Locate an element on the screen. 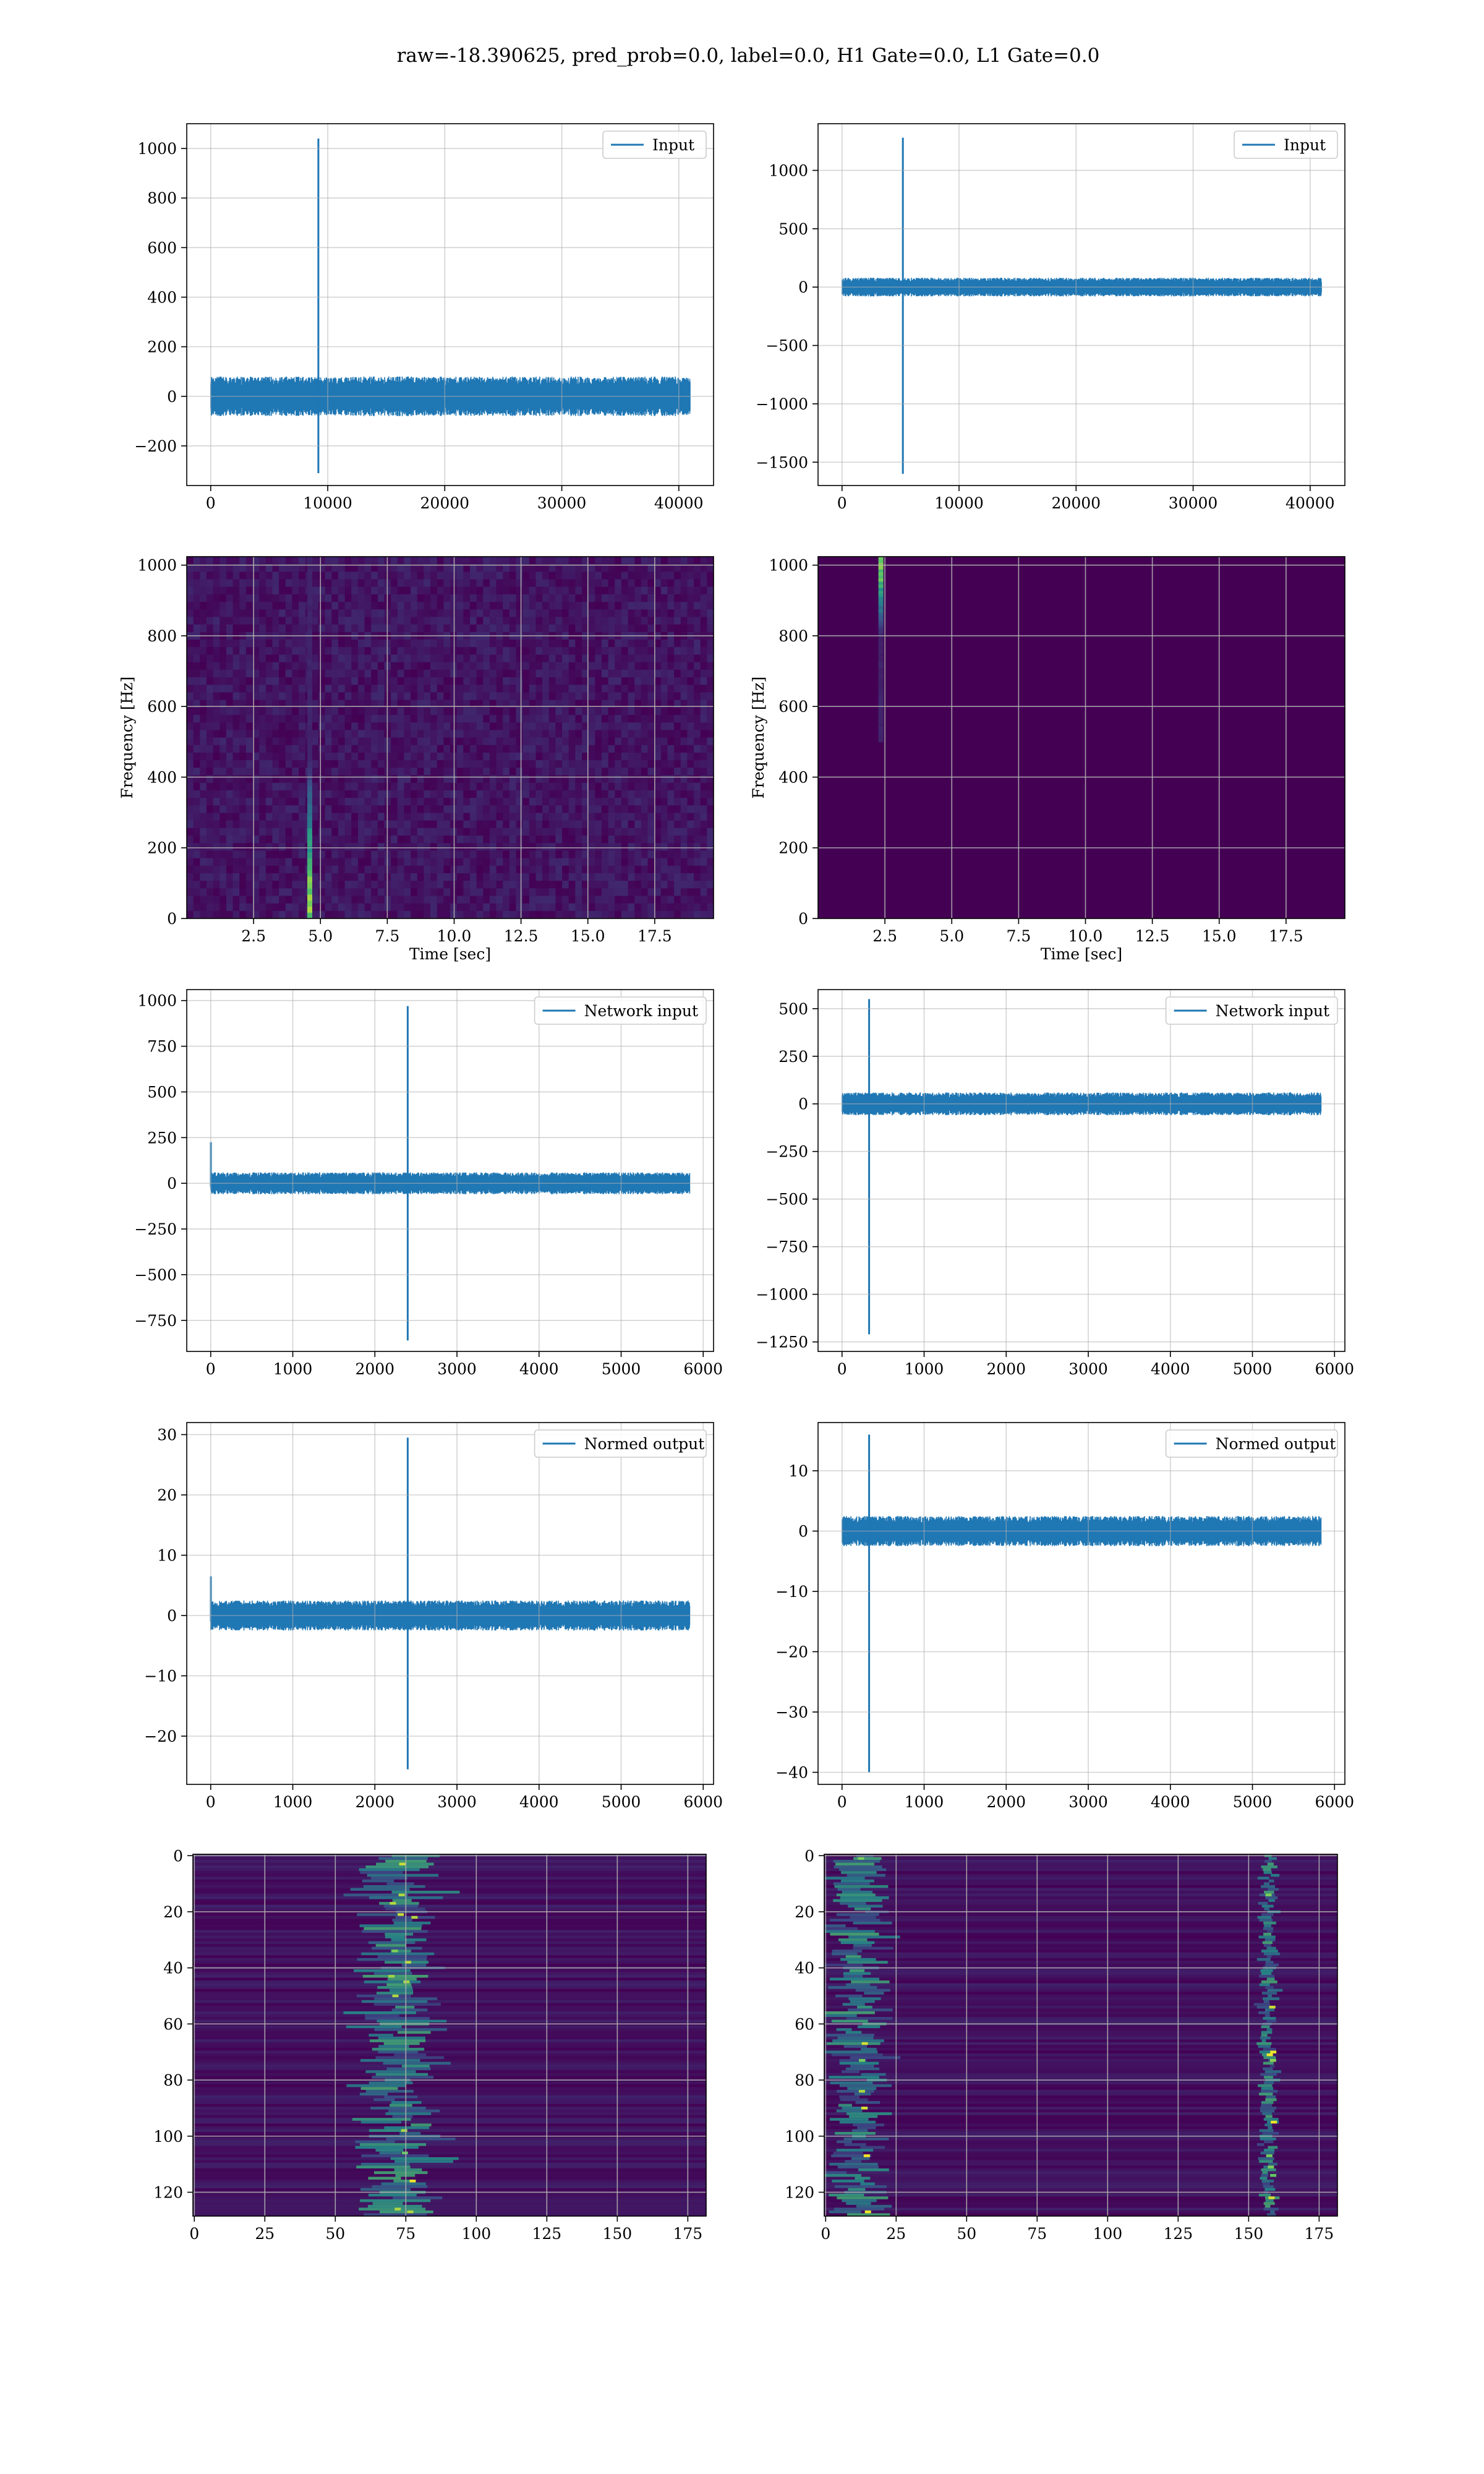 This screenshot has width=1484, height=2474. heatmap-hotspot is located at coordinates (404, 2131).